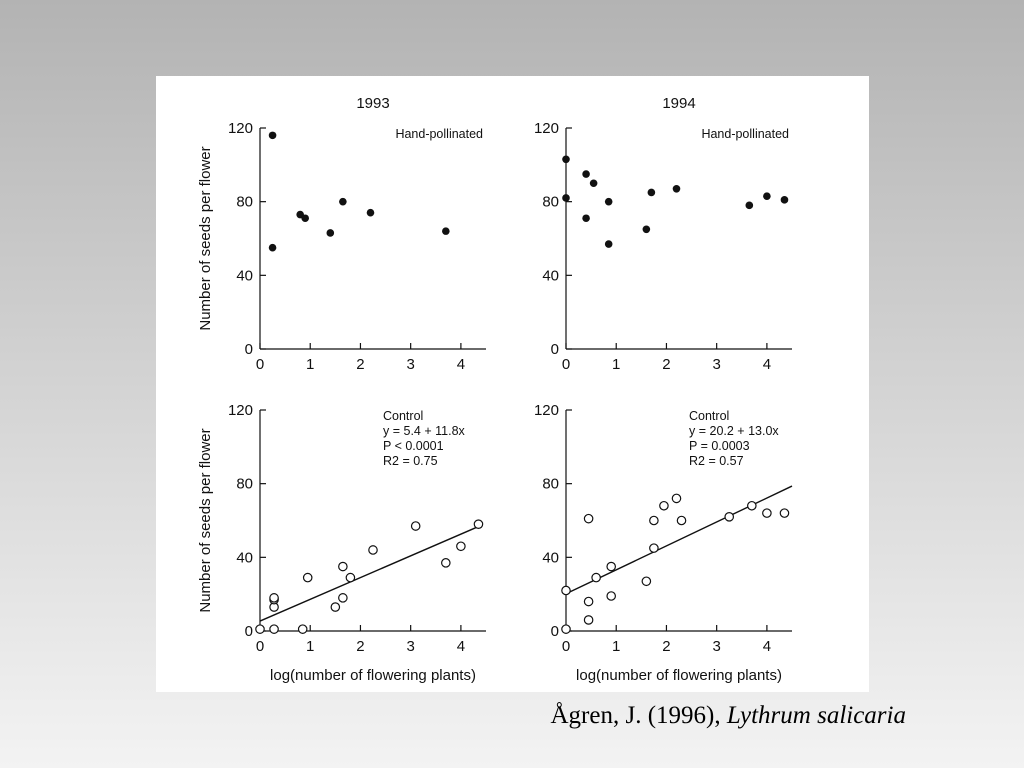 Image resolution: width=1024 pixels, height=768 pixels. I want to click on regression-line, so click(370, 573).